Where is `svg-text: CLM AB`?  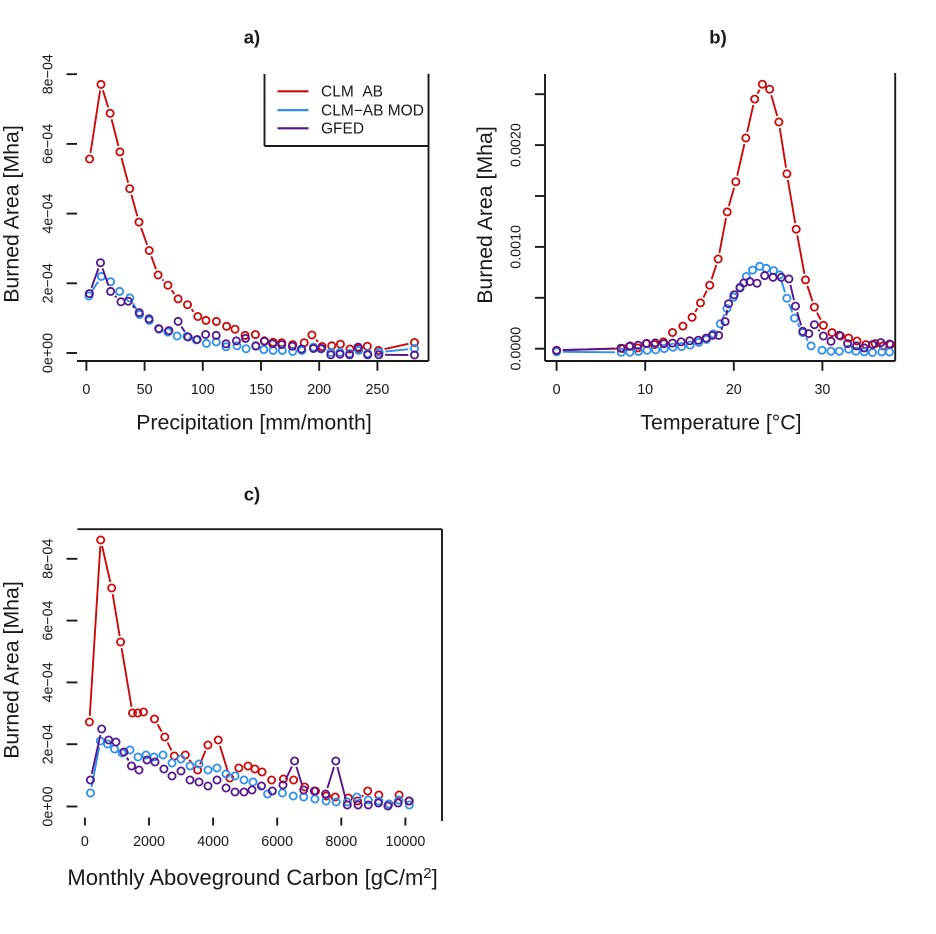
svg-text: CLM AB is located at coordinates (352, 92).